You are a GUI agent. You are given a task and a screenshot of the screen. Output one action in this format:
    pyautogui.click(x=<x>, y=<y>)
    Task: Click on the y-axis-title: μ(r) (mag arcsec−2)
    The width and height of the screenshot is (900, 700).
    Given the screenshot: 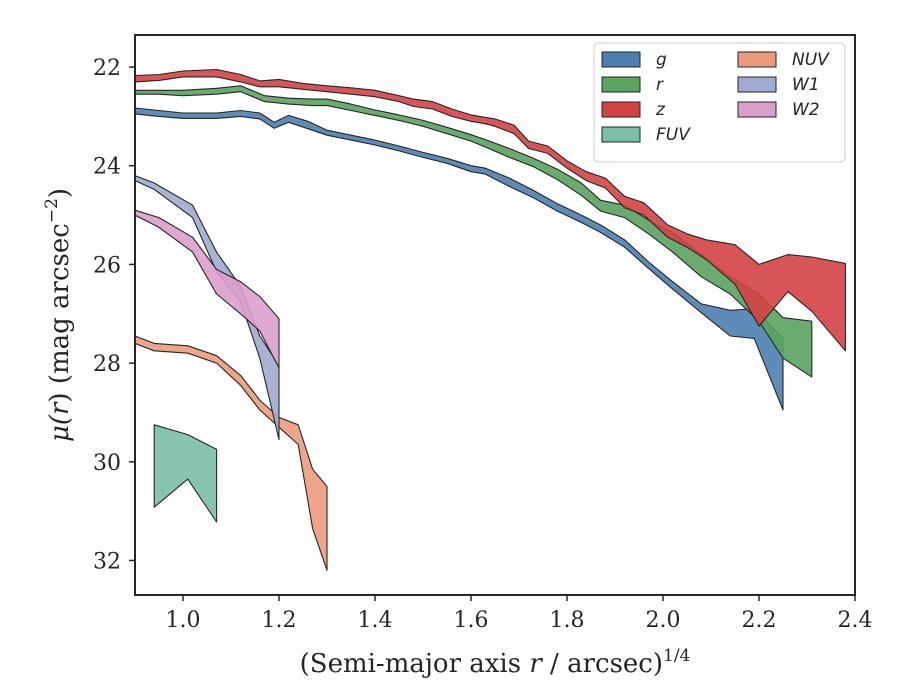 What is the action you would take?
    pyautogui.click(x=58, y=315)
    